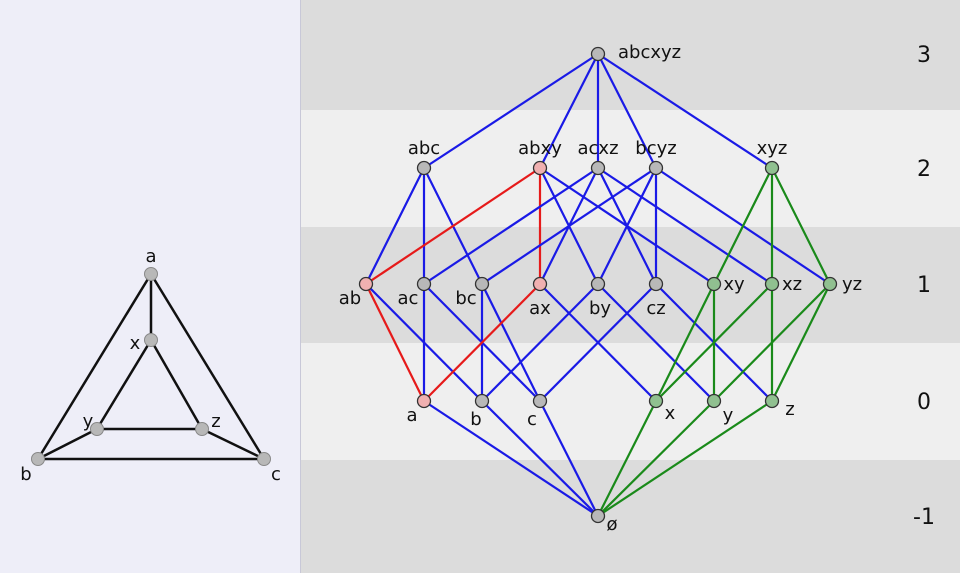 The width and height of the screenshot is (960, 573). I want to click on lattice-label-xy: xy, so click(734, 284).